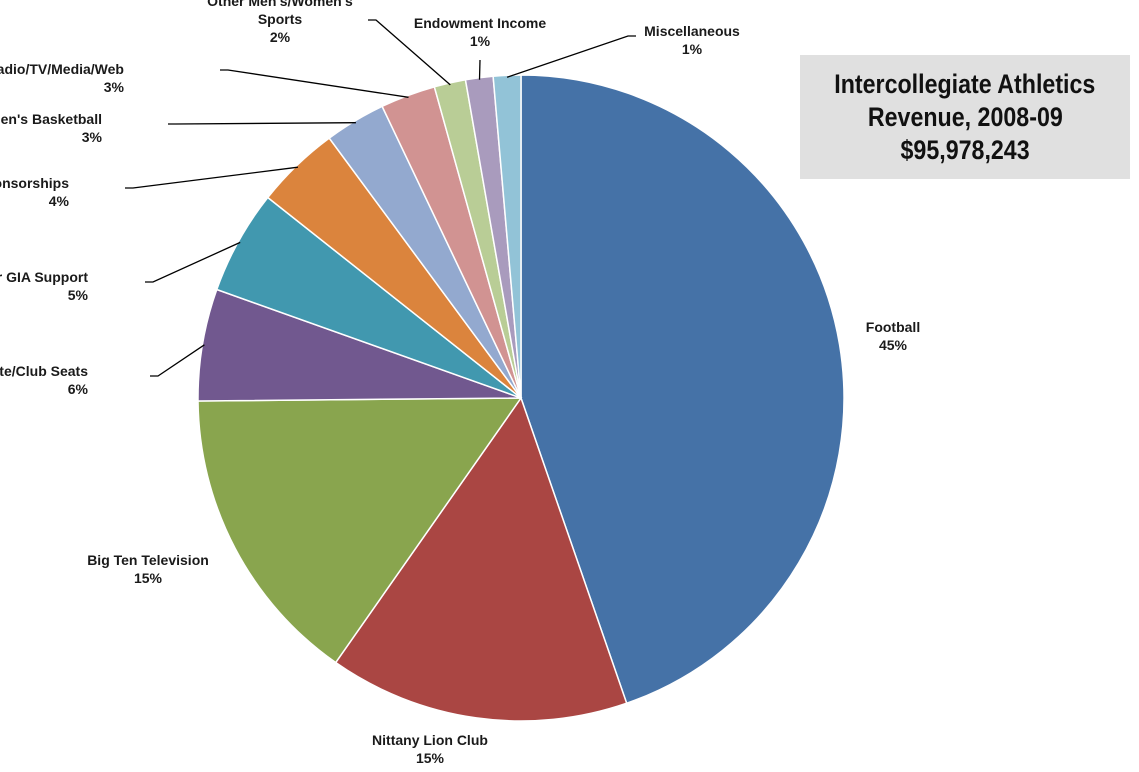 The image size is (1139, 772). I want to click on slice-label: Big Ten Television 15%, so click(148, 569).